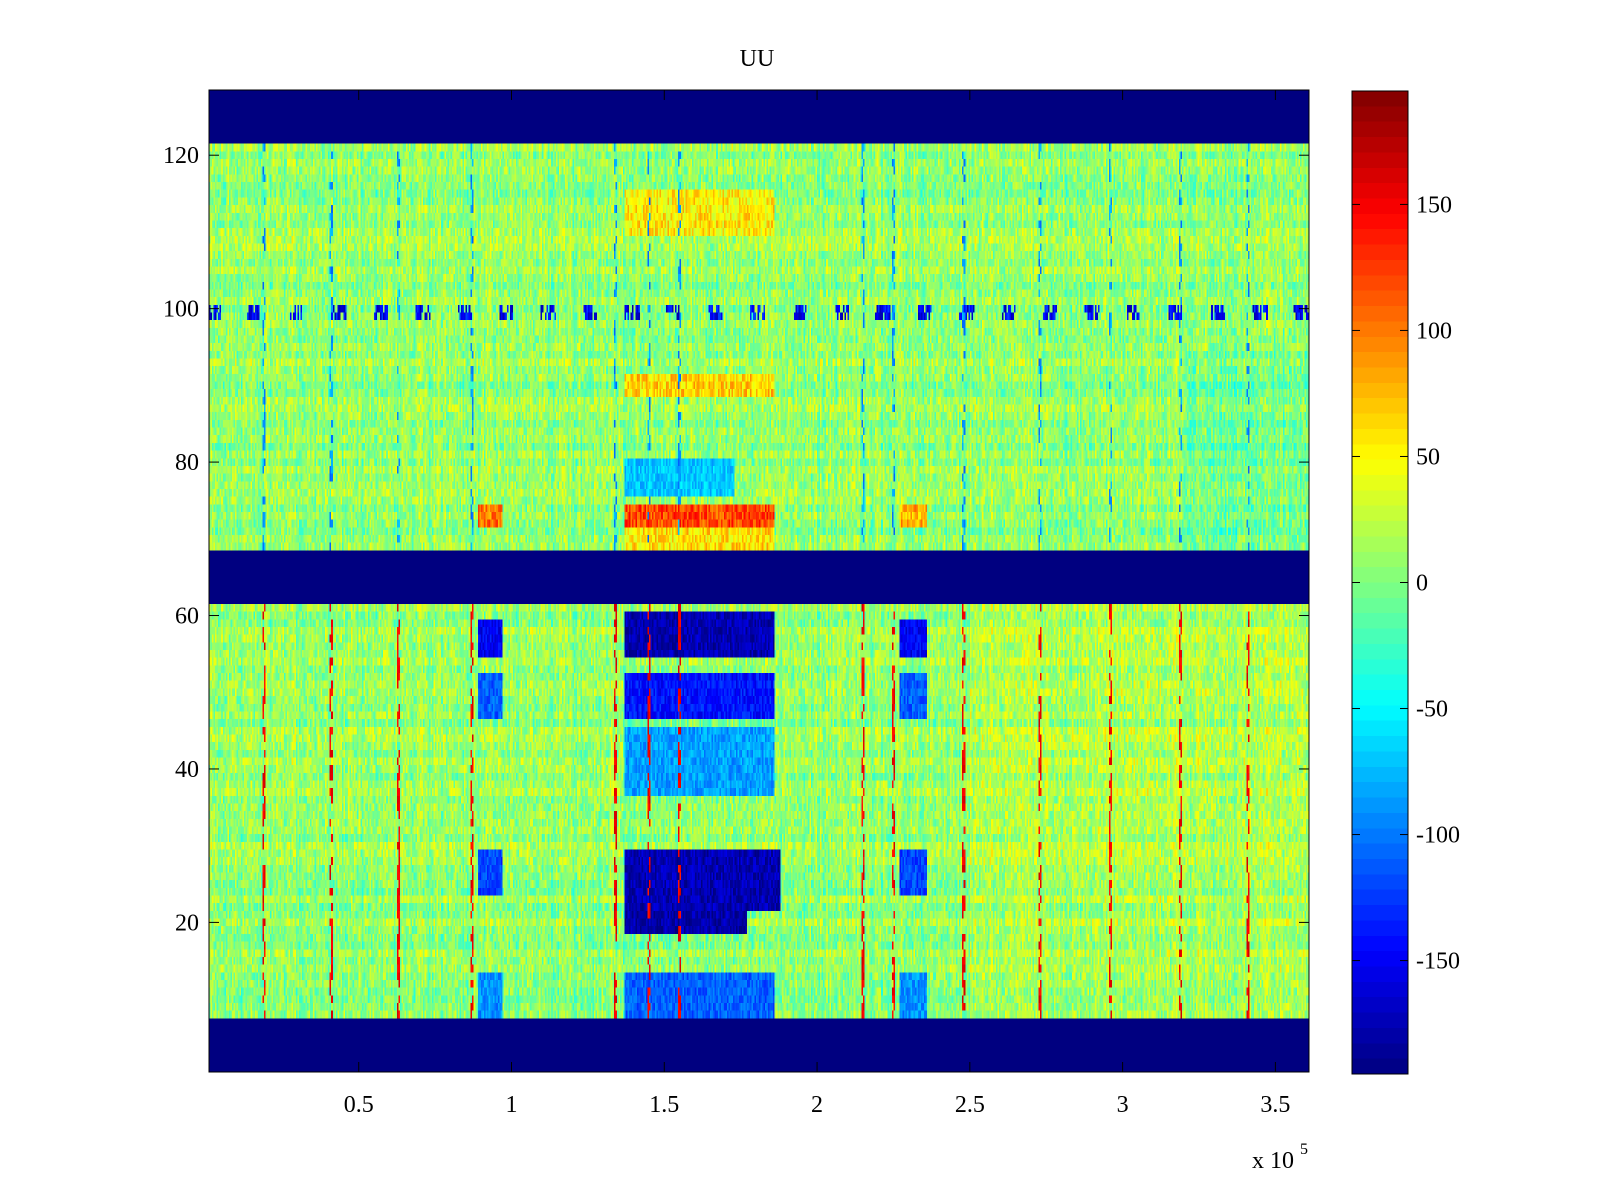  What do you see at coordinates (359, 1105) in the screenshot?
I see `x-tick-label: 0.5` at bounding box center [359, 1105].